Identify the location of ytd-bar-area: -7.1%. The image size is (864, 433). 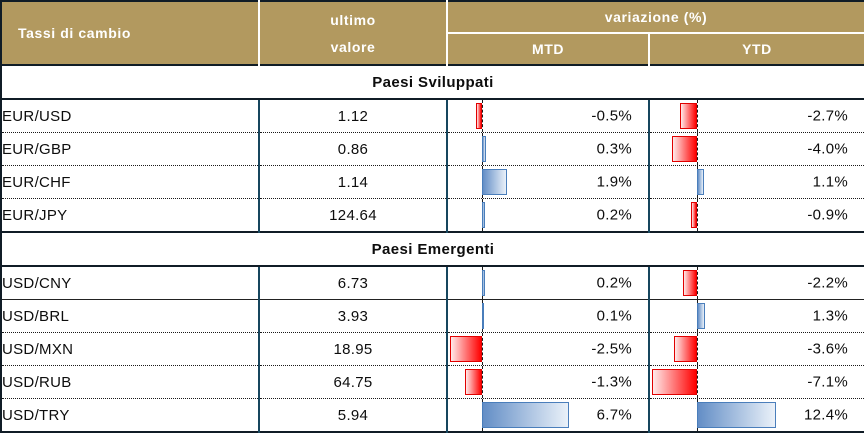
(757, 382).